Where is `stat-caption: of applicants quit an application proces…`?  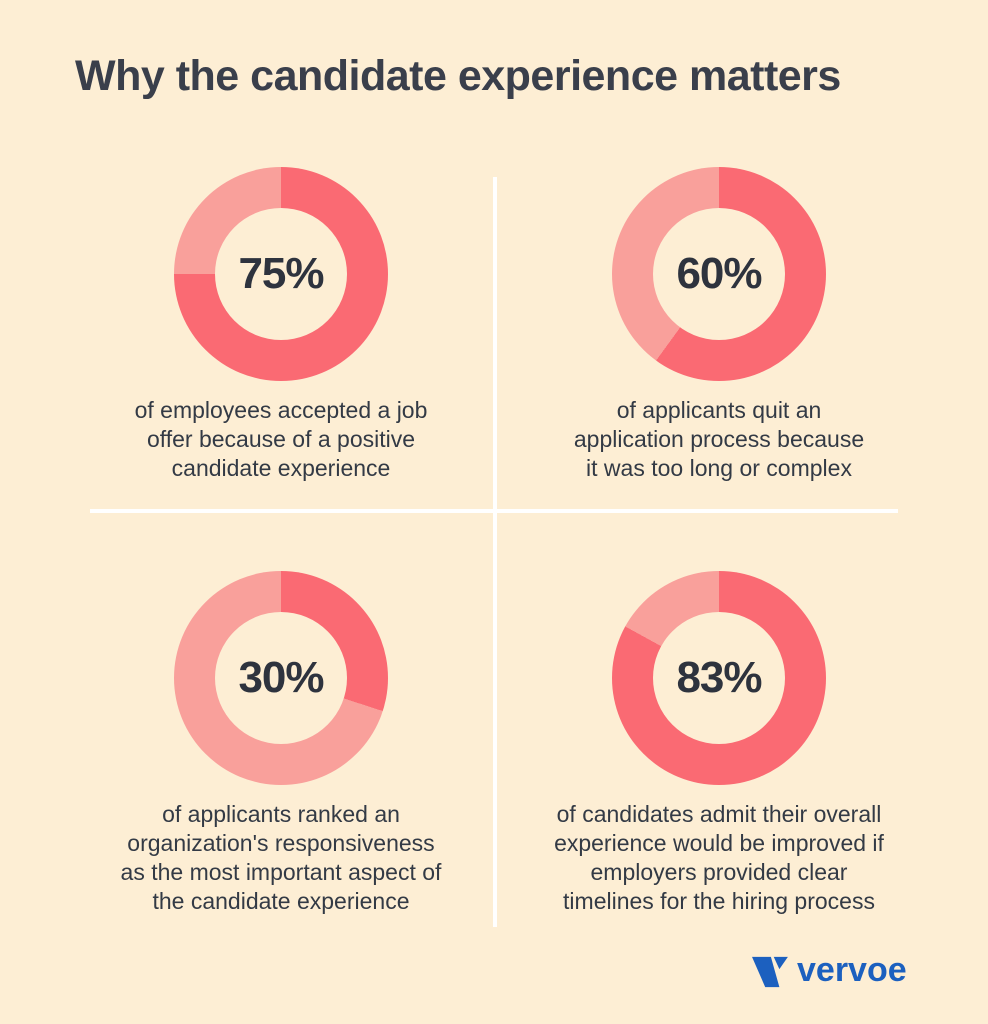
stat-caption: of applicants quit an application proces… is located at coordinates (719, 439).